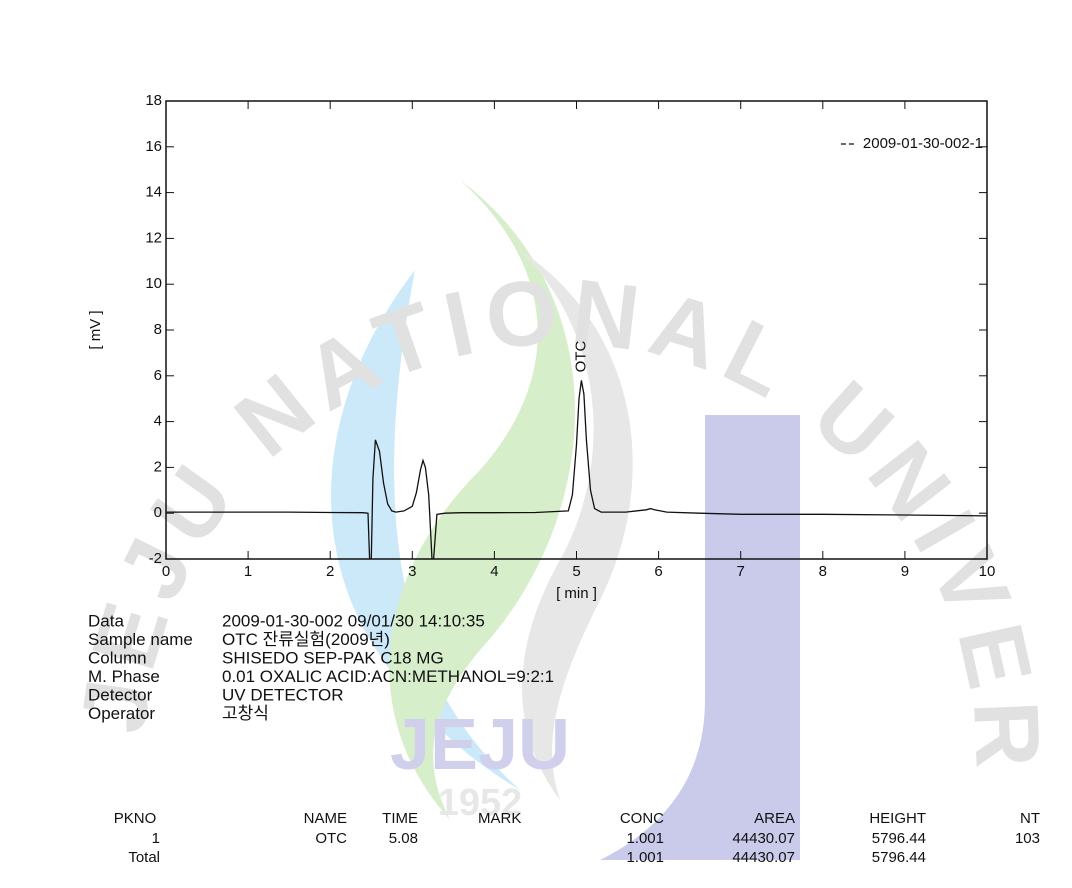  Describe the element at coordinates (330, 571) in the screenshot. I see `x-tick-label: 2` at that location.